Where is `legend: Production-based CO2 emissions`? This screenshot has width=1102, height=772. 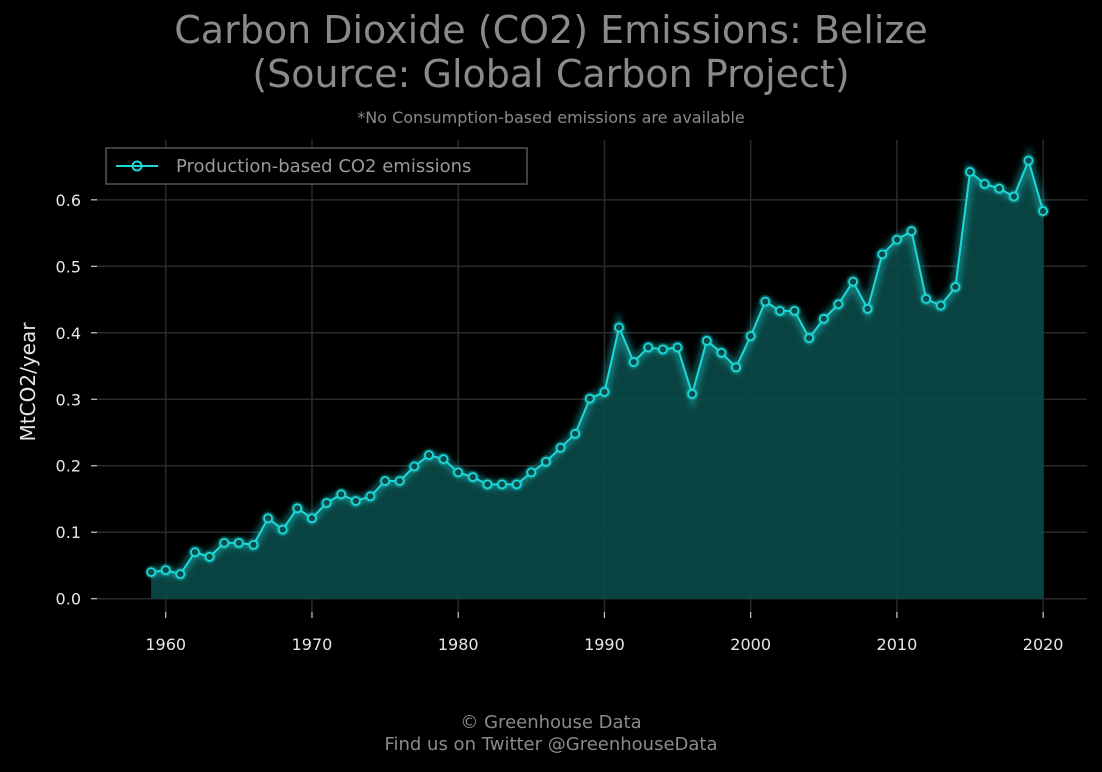 legend: Production-based CO2 emissions is located at coordinates (316, 166).